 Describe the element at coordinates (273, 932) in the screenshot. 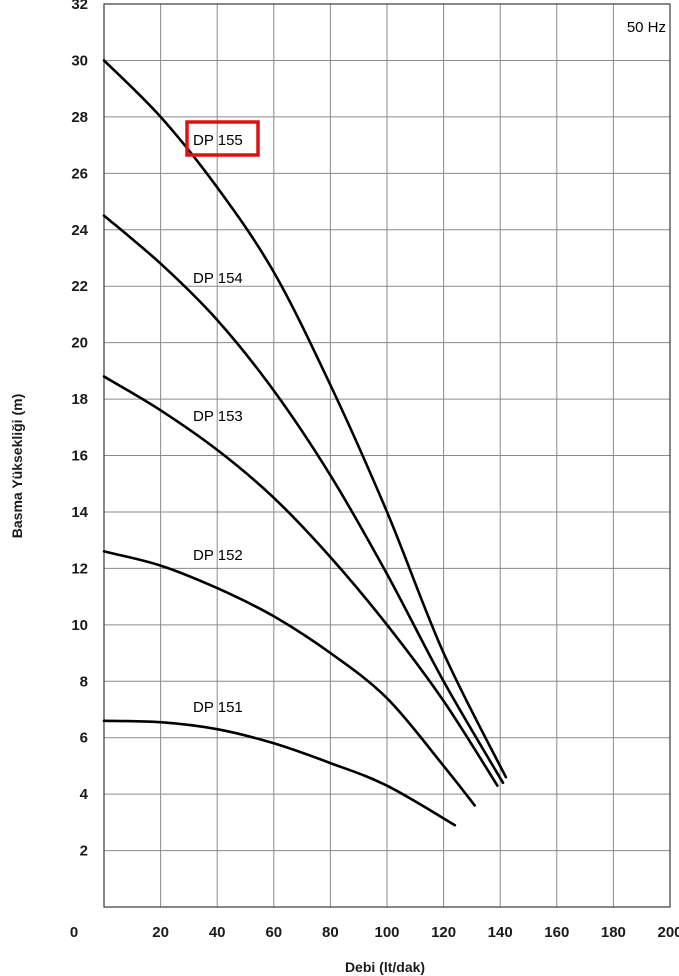

I see `x-tick-label: 60` at that location.